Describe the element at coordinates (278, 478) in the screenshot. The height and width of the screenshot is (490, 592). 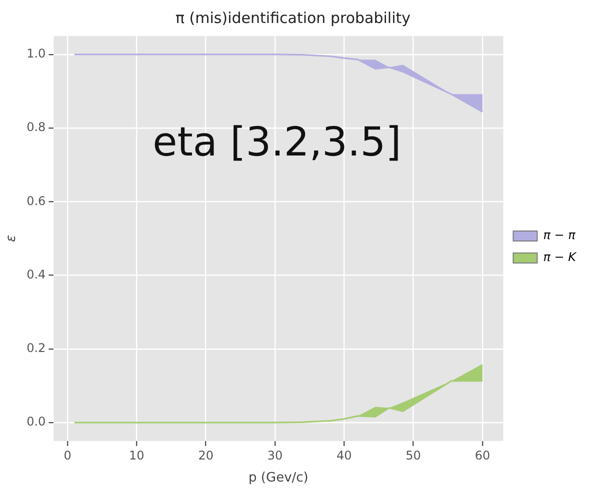
I see `x-axis-title: p (Gev/c)` at that location.